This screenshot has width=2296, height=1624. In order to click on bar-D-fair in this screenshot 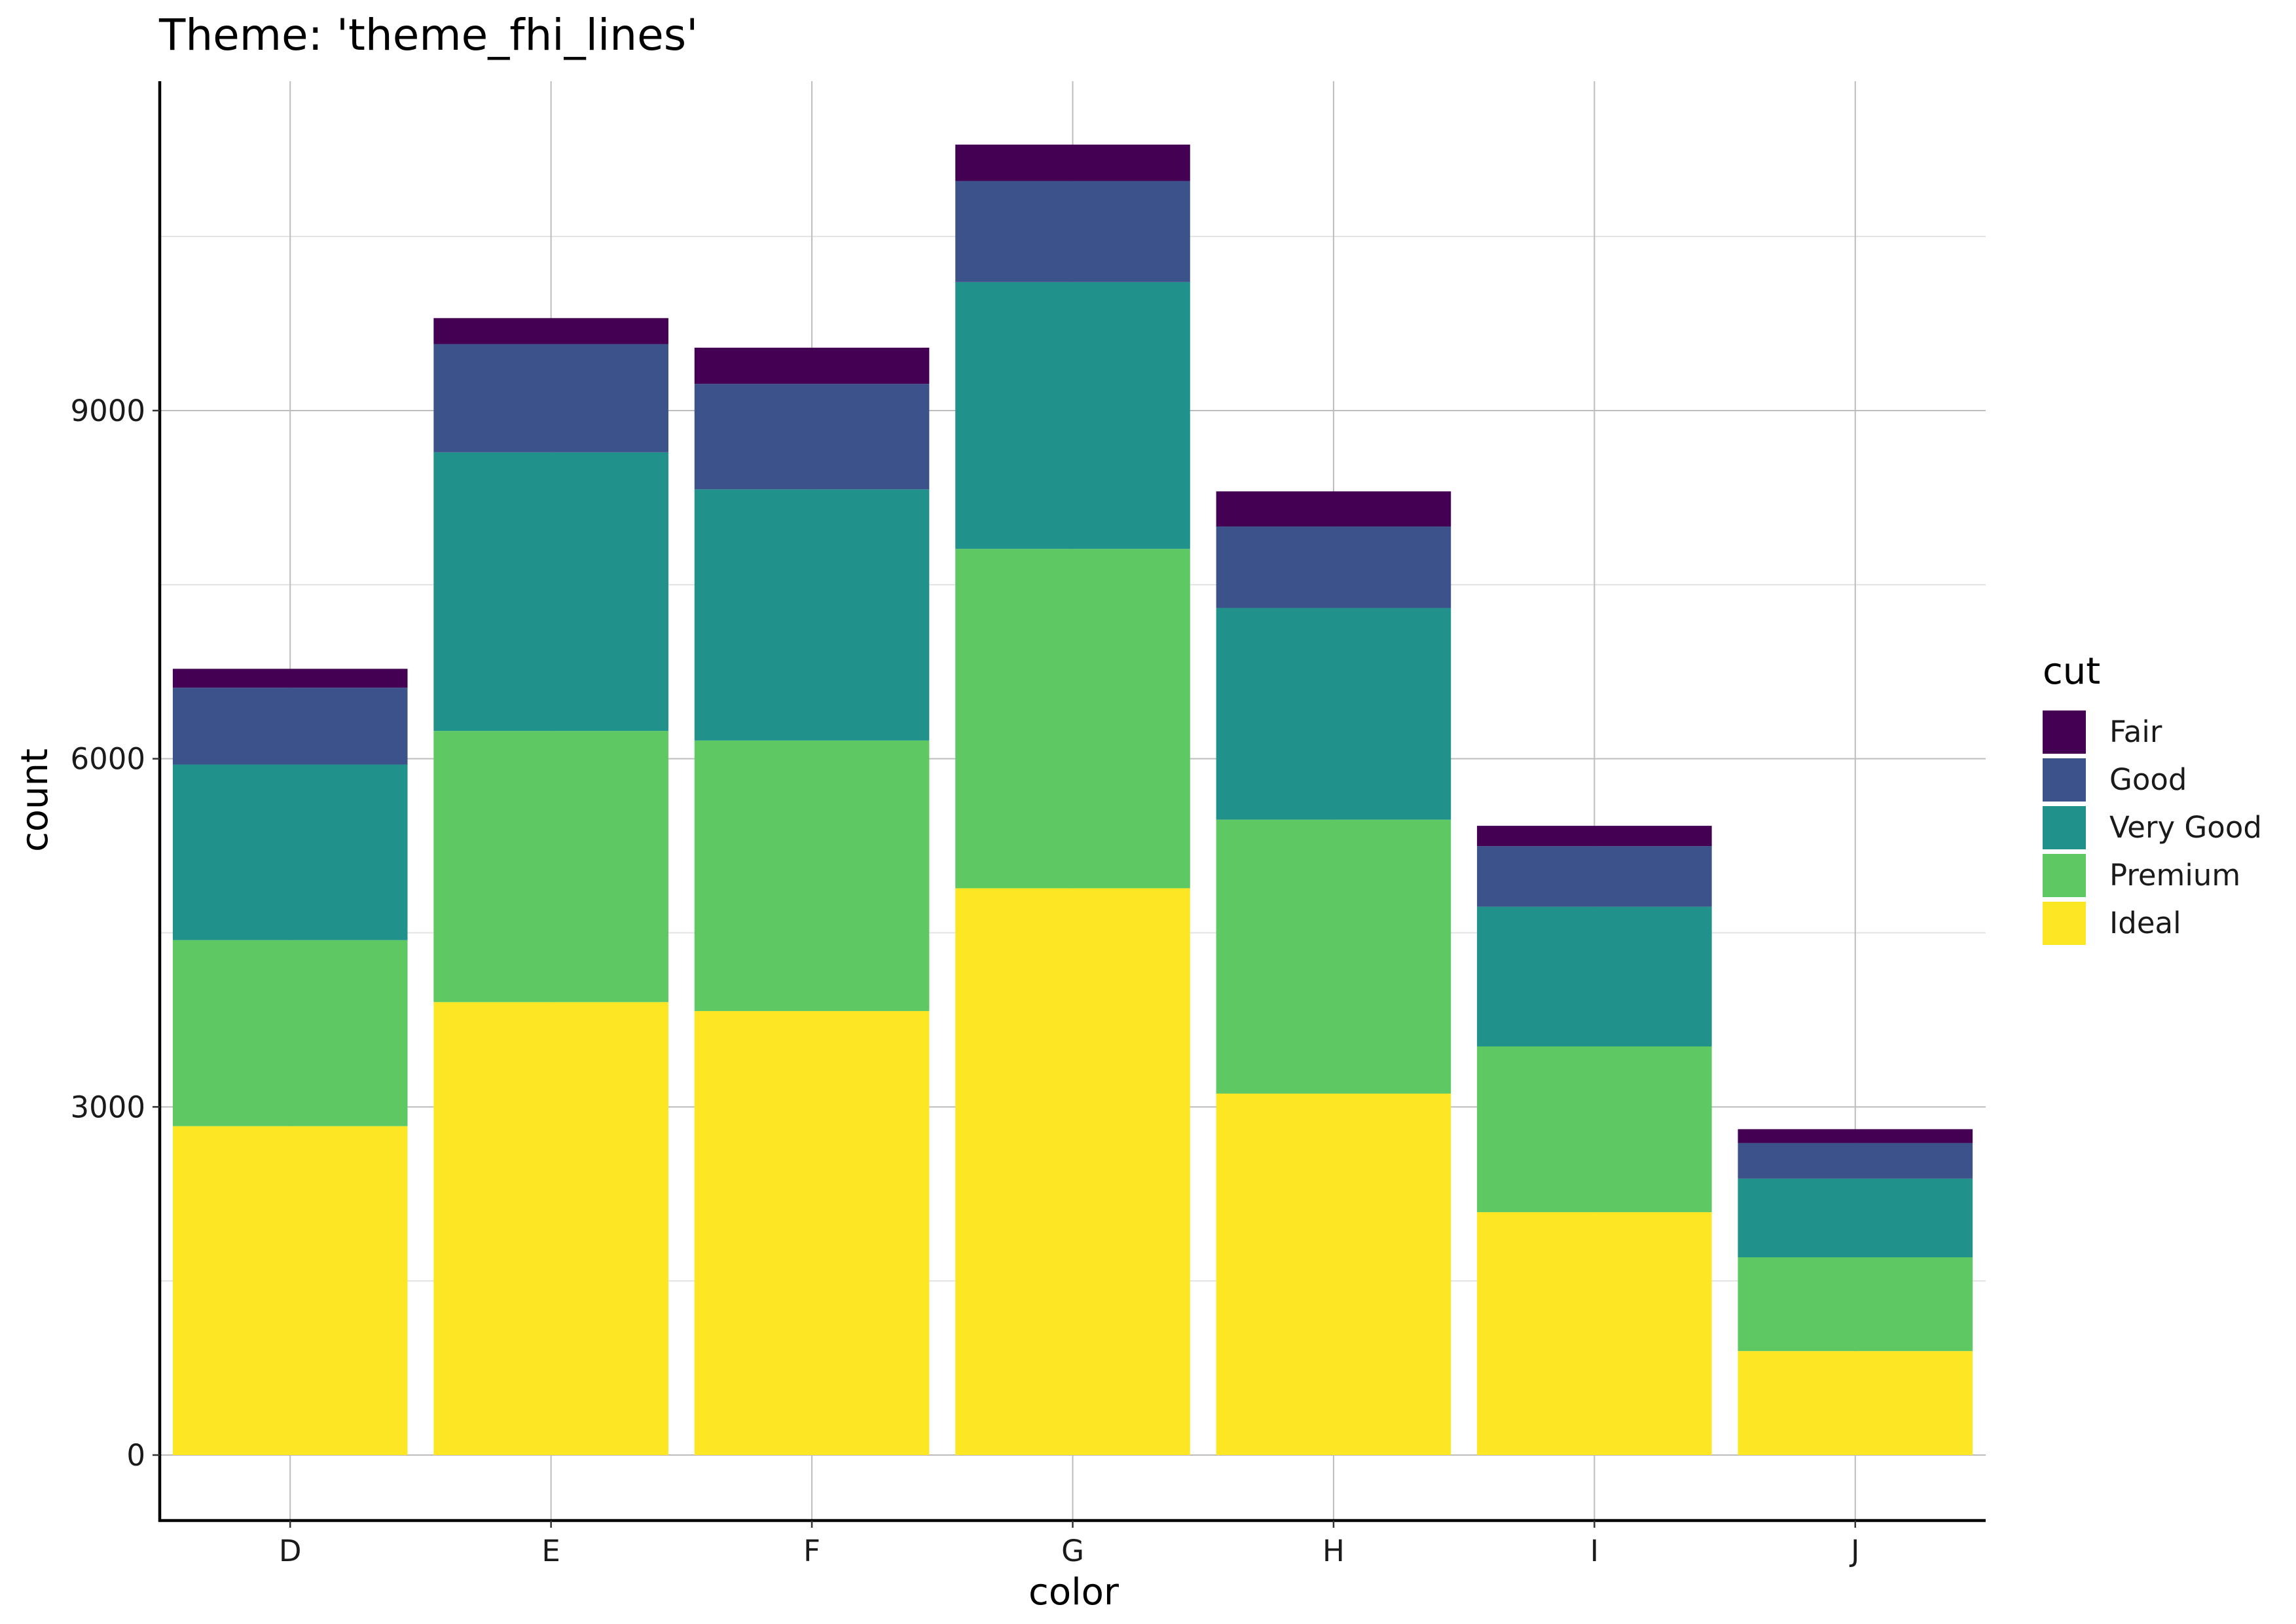, I will do `click(290, 678)`.